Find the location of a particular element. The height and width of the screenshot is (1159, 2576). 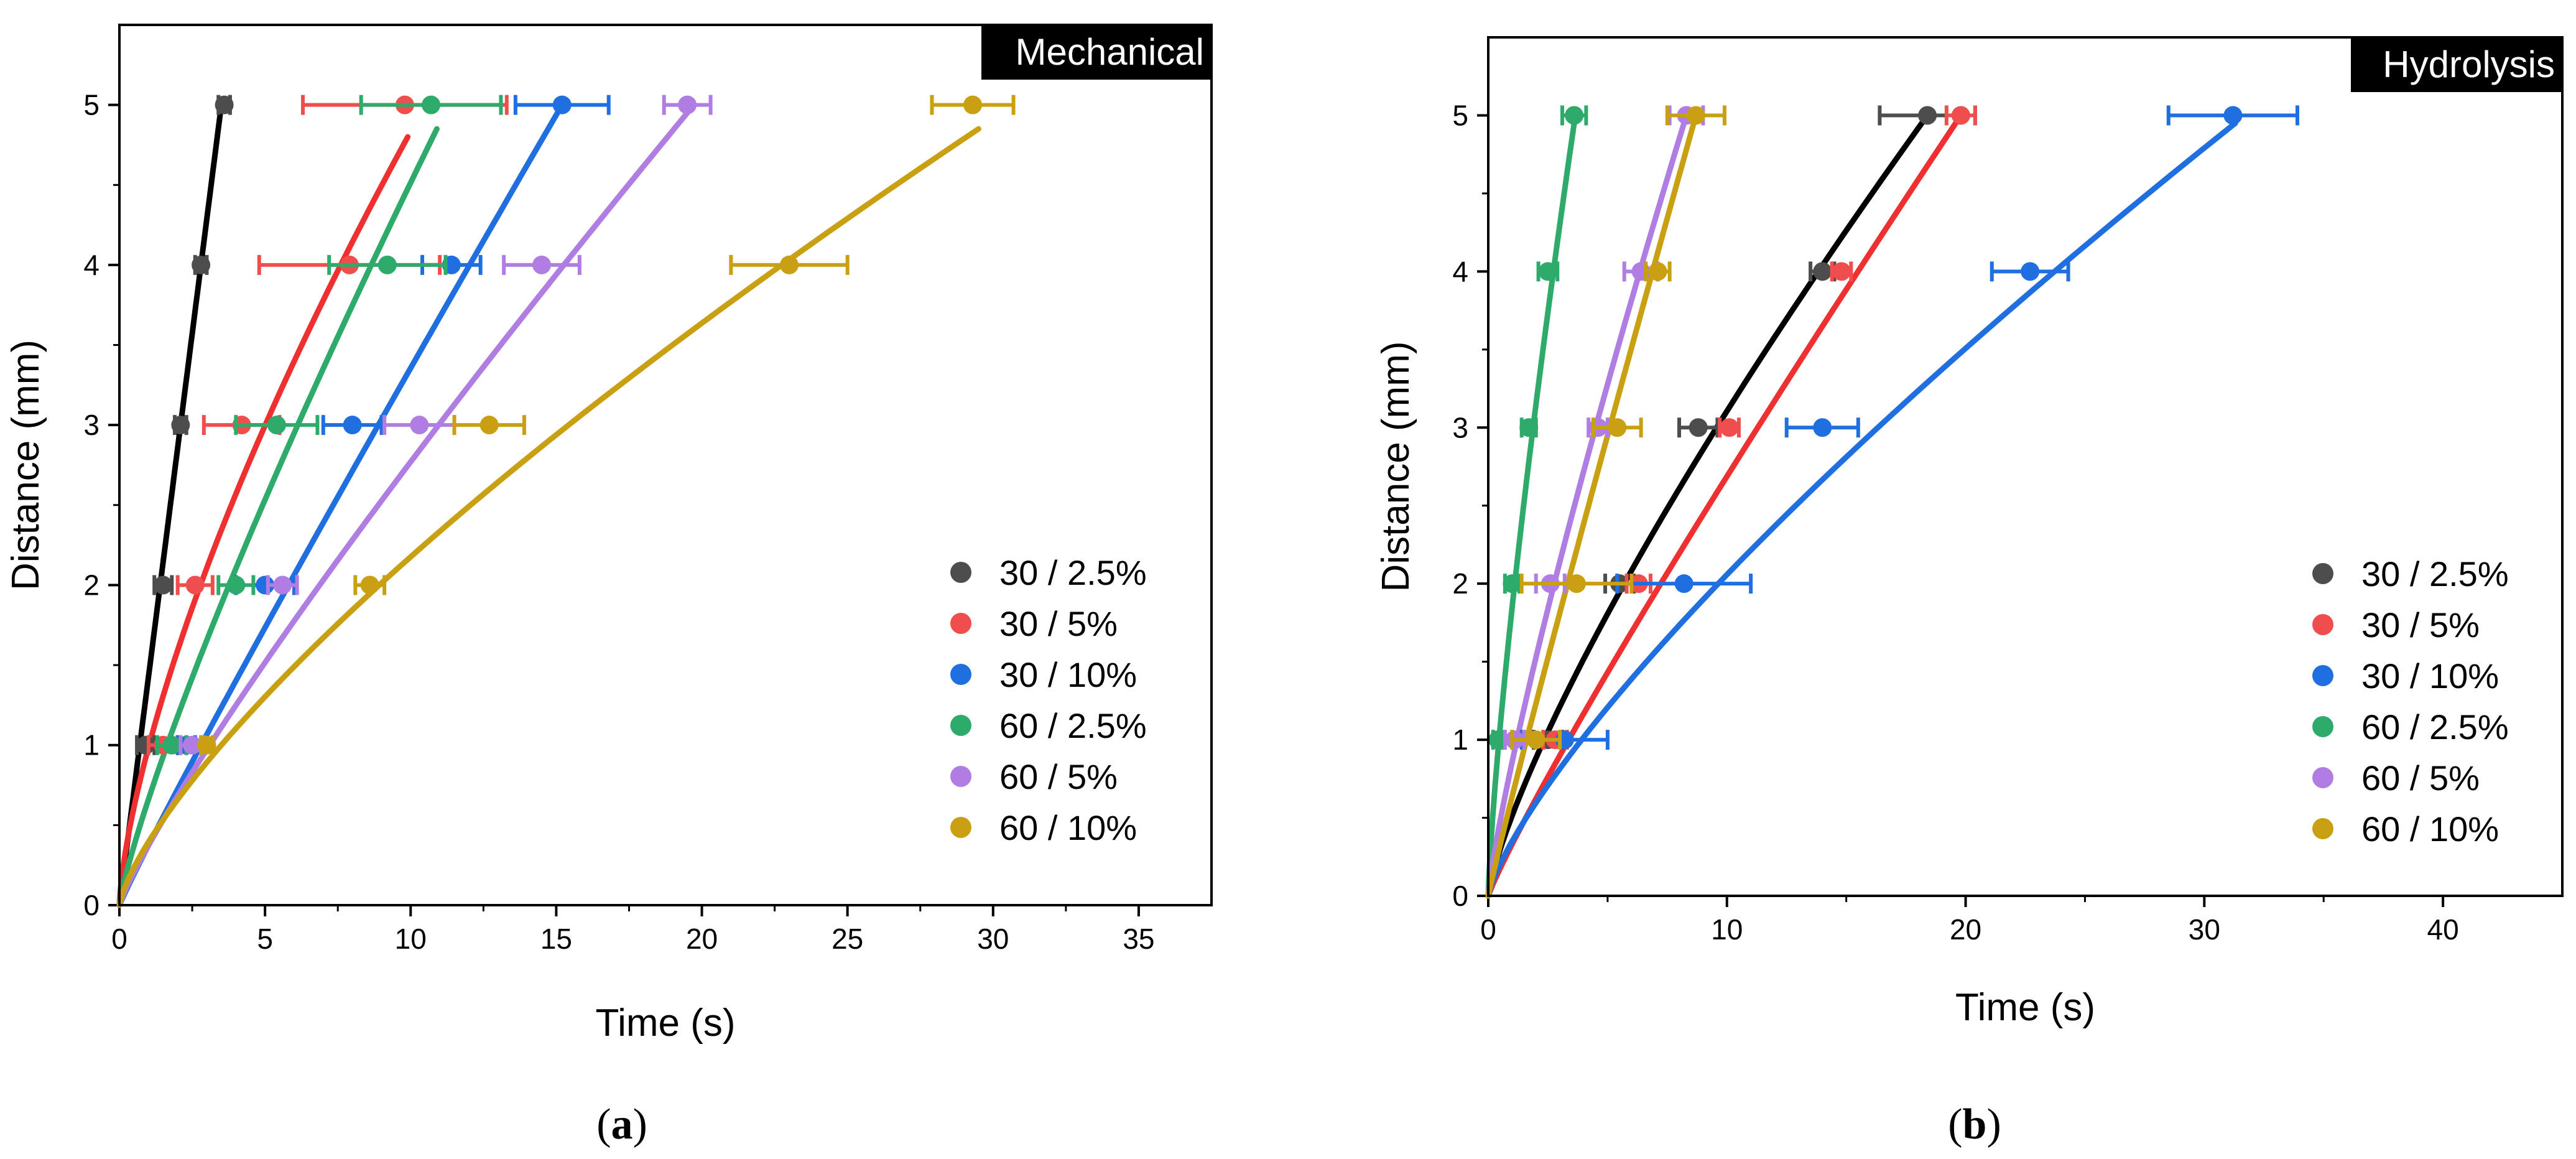

panel-mechanical-x-tick-label: 15 is located at coordinates (556, 939).